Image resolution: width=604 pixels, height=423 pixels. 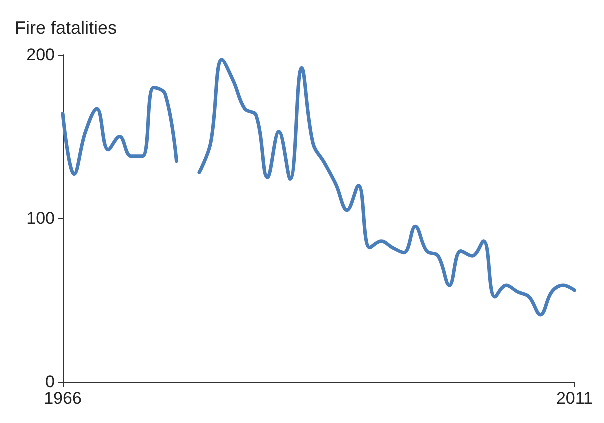 What do you see at coordinates (63, 398) in the screenshot?
I see `x-tick-label: 1966` at bounding box center [63, 398].